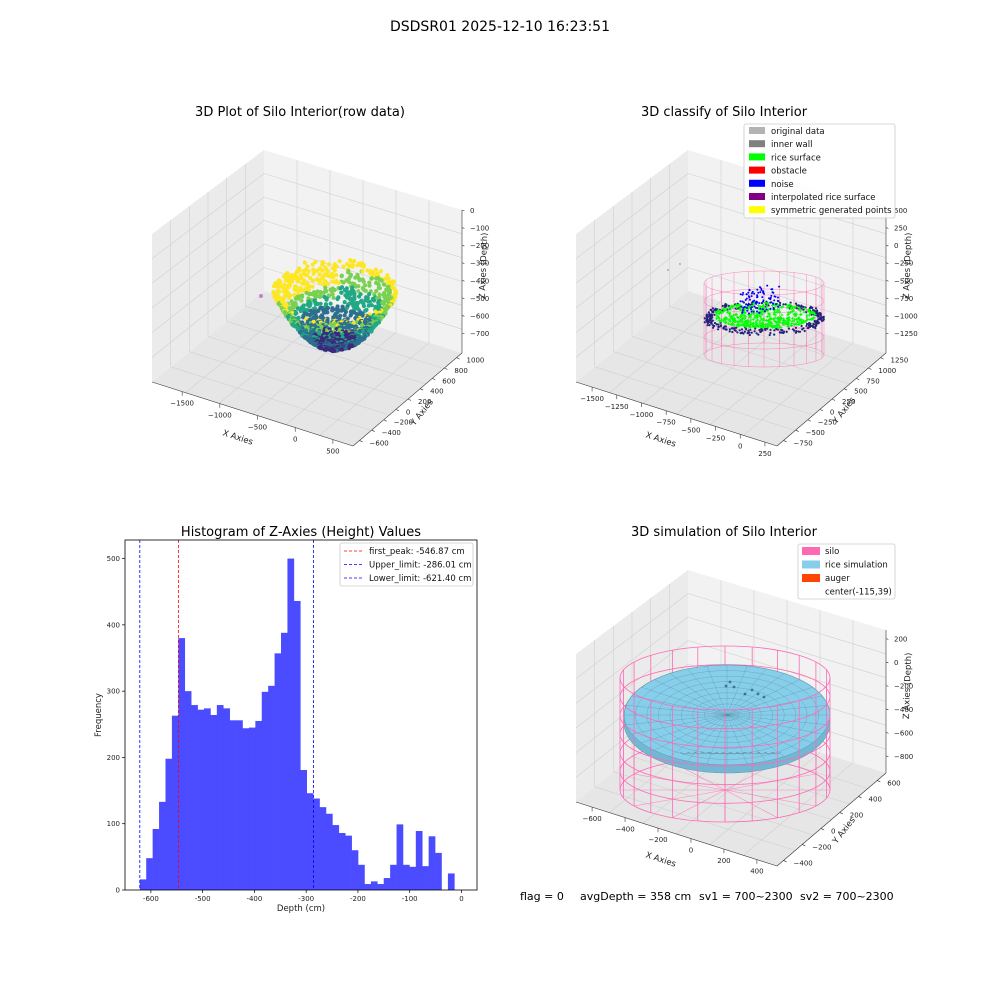 The width and height of the screenshot is (1000, 1000). I want to click on classify-z-tick-mark, so click(887, 316).